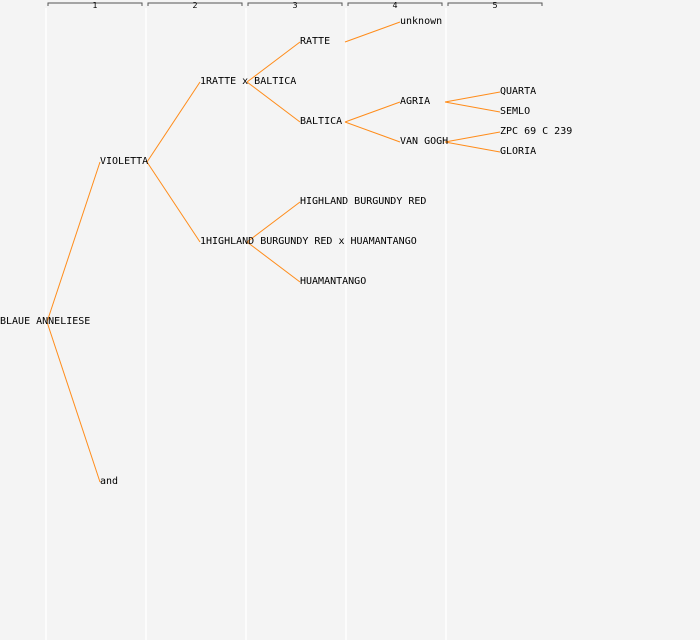  Describe the element at coordinates (333, 281) in the screenshot. I see `node-huam: HUAMANTANGO` at that location.